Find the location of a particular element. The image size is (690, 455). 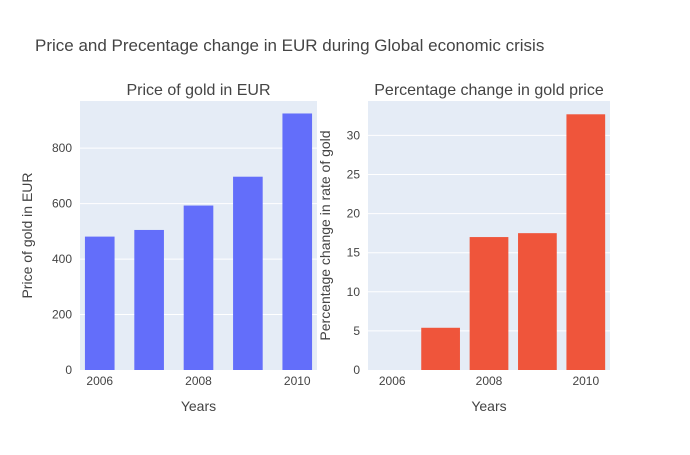

y-tick-label: 400 is located at coordinates (62, 259).